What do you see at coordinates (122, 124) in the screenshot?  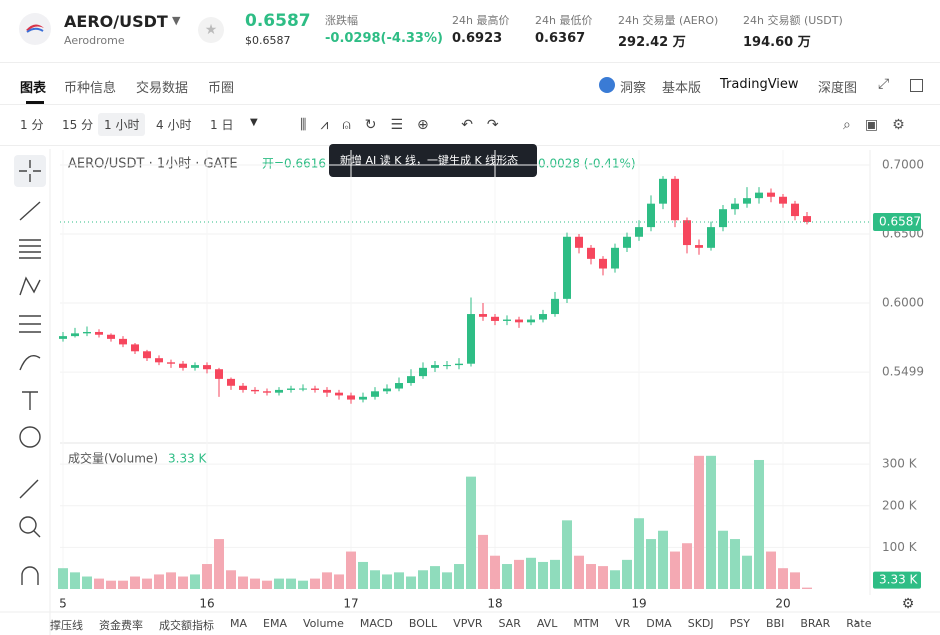 I see `interval: 1 小时` at bounding box center [122, 124].